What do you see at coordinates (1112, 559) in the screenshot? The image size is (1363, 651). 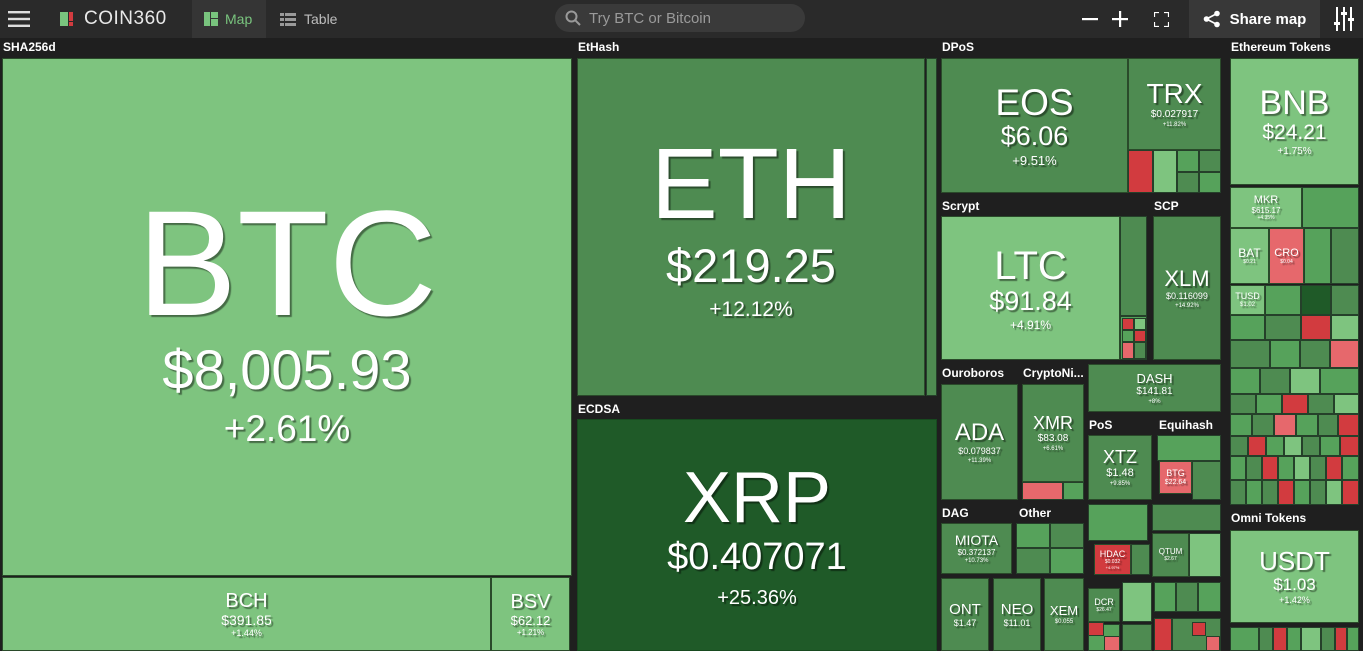 I see `coin-tile-hdac: HDAC $0.032 +4.97%` at bounding box center [1112, 559].